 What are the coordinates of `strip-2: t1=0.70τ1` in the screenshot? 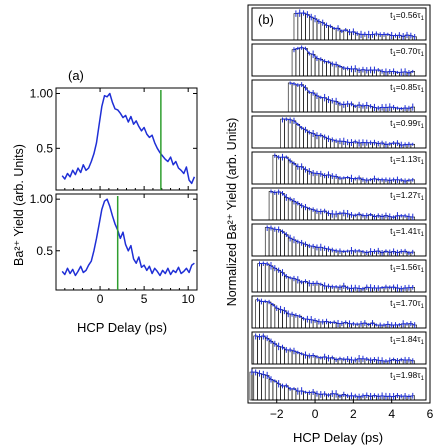 It's located at (339, 60).